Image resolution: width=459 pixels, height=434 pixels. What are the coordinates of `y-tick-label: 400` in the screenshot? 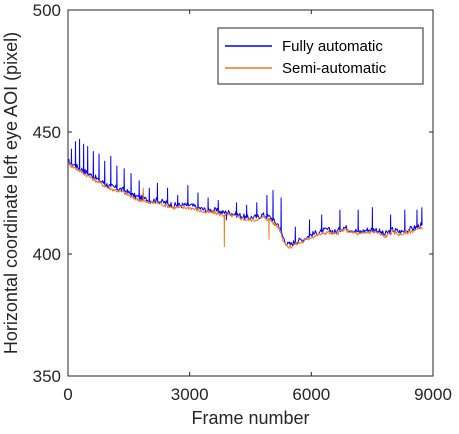 It's located at (47, 254).